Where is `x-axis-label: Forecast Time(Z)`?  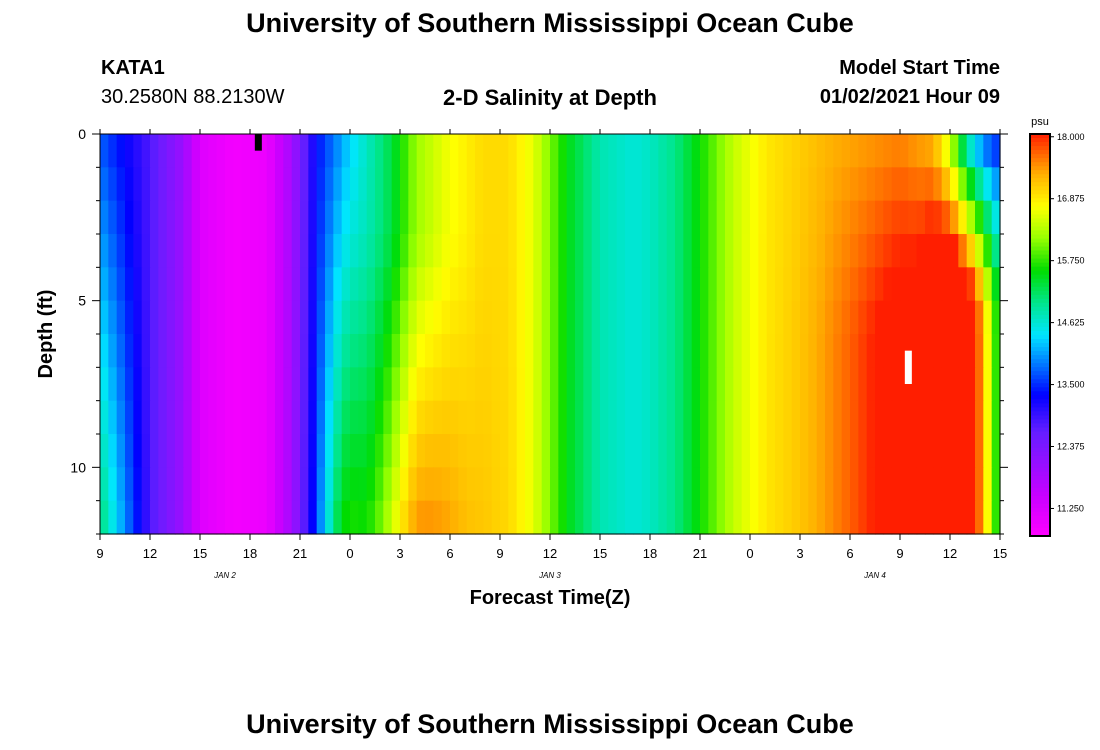 x-axis-label: Forecast Time(Z) is located at coordinates (550, 598).